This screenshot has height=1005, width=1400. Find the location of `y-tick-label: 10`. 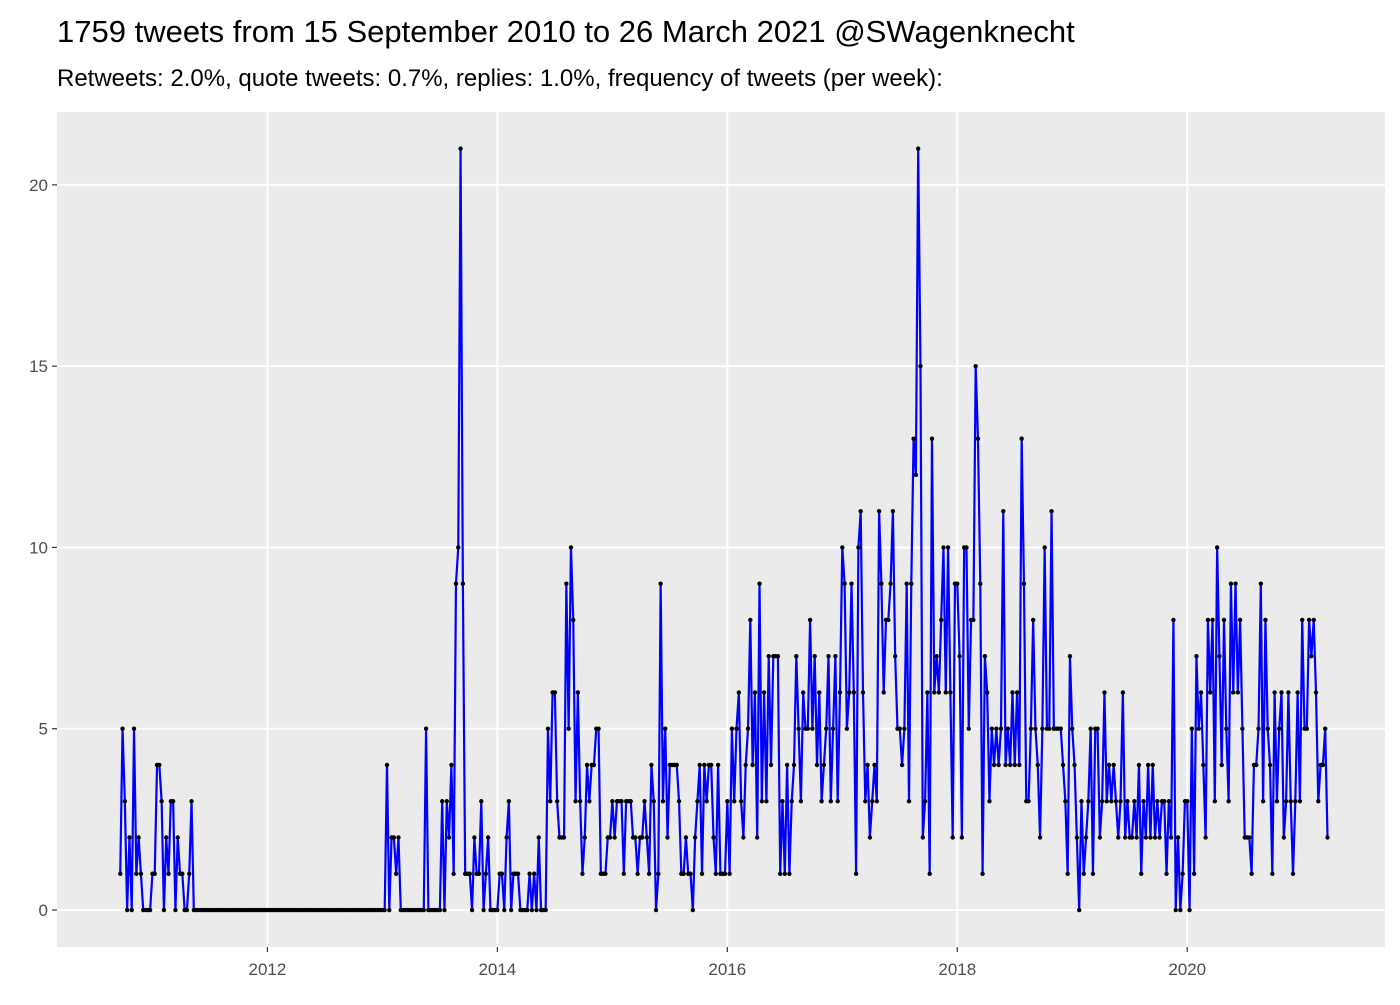

y-tick-label: 10 is located at coordinates (38, 547).